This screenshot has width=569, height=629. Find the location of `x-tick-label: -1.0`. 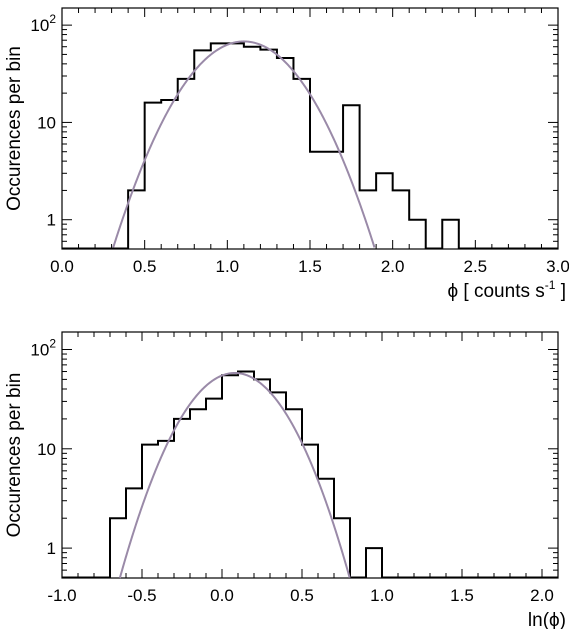

x-tick-label: -1.0 is located at coordinates (61, 595).